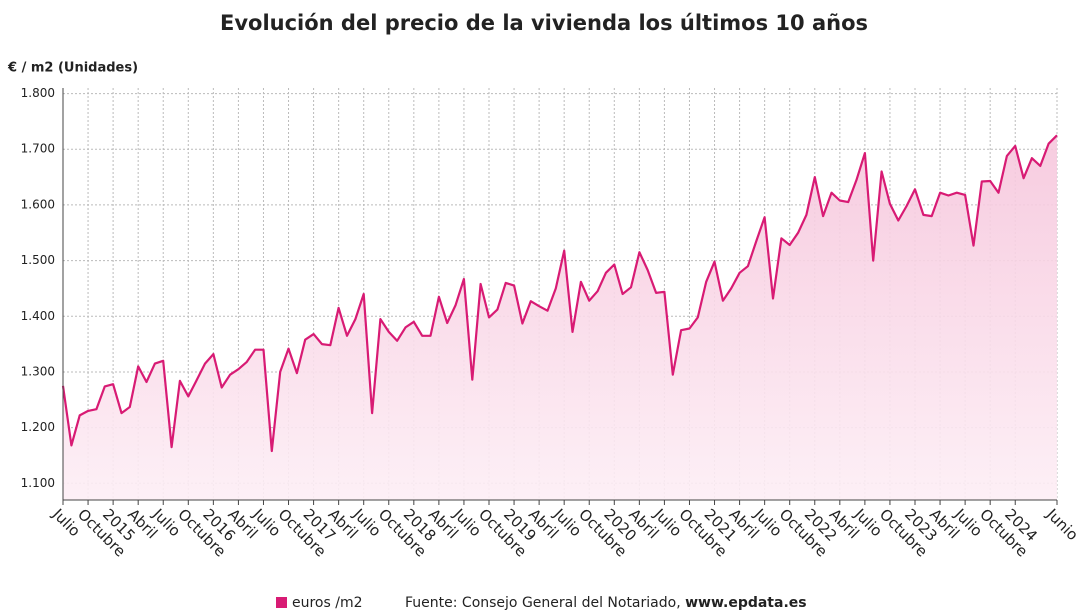  What do you see at coordinates (38, 371) in the screenshot?
I see `y-tick-label: 1.300` at bounding box center [38, 371].